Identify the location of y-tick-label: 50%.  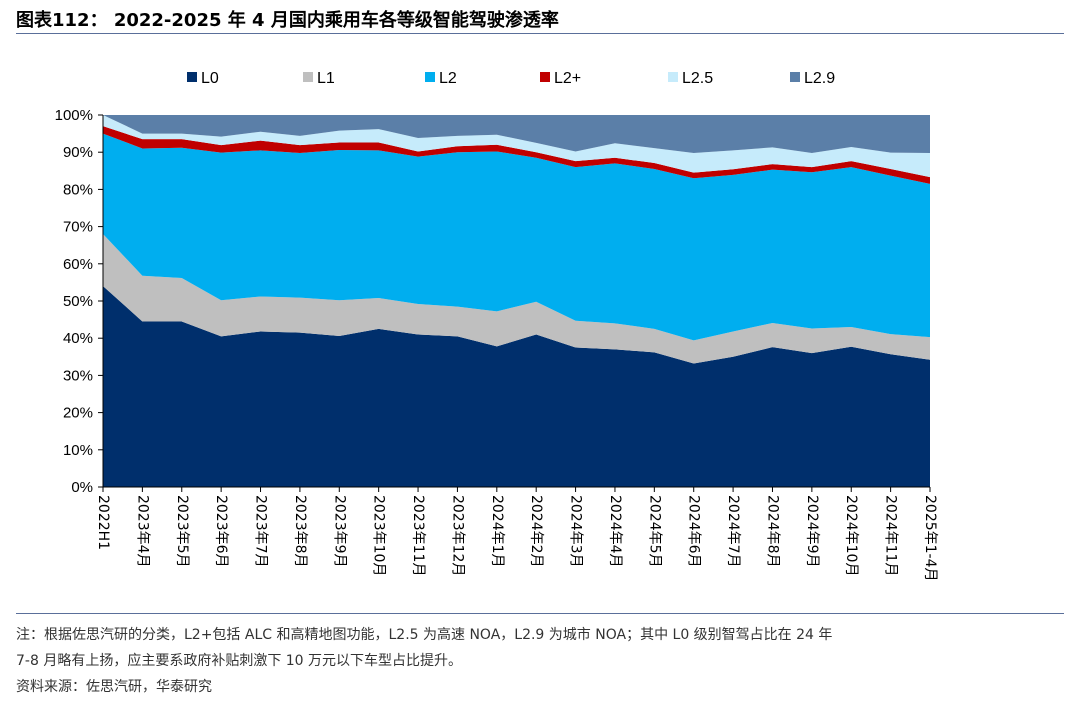
(78, 301).